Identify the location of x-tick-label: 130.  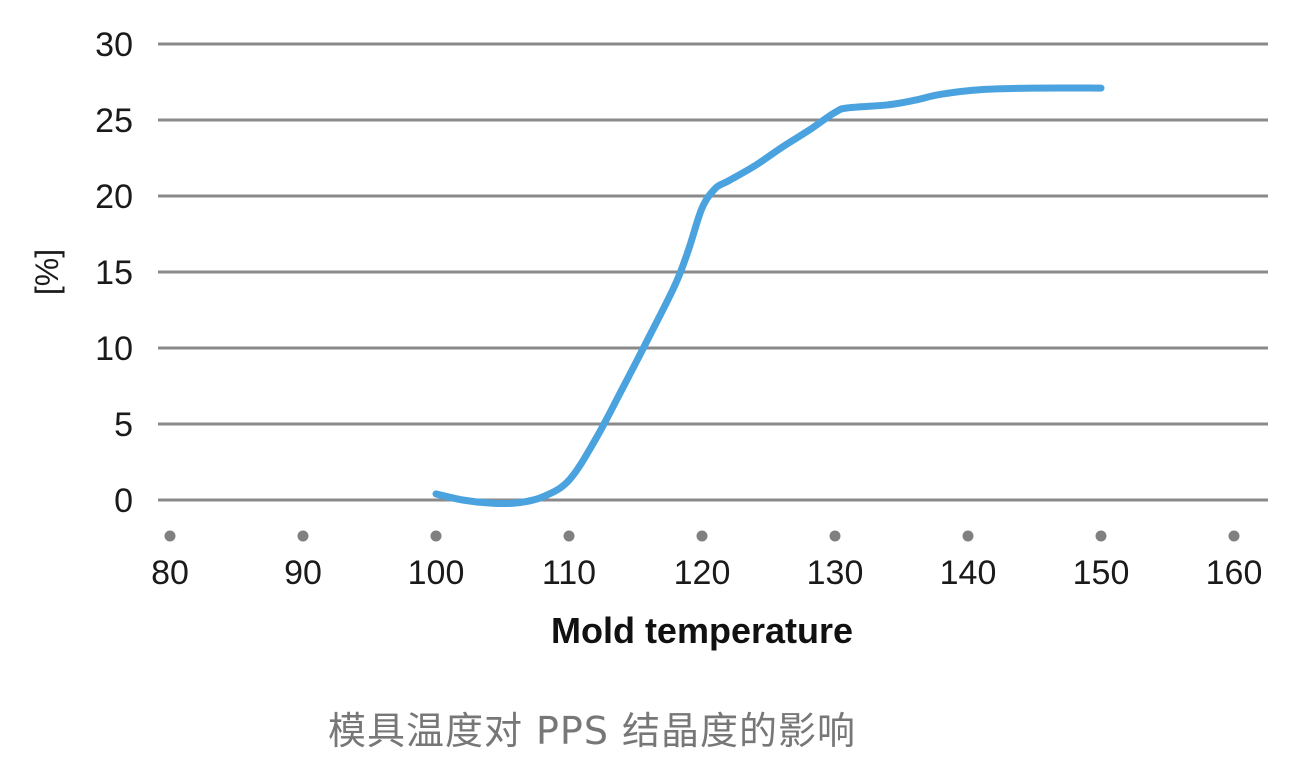
(835, 573).